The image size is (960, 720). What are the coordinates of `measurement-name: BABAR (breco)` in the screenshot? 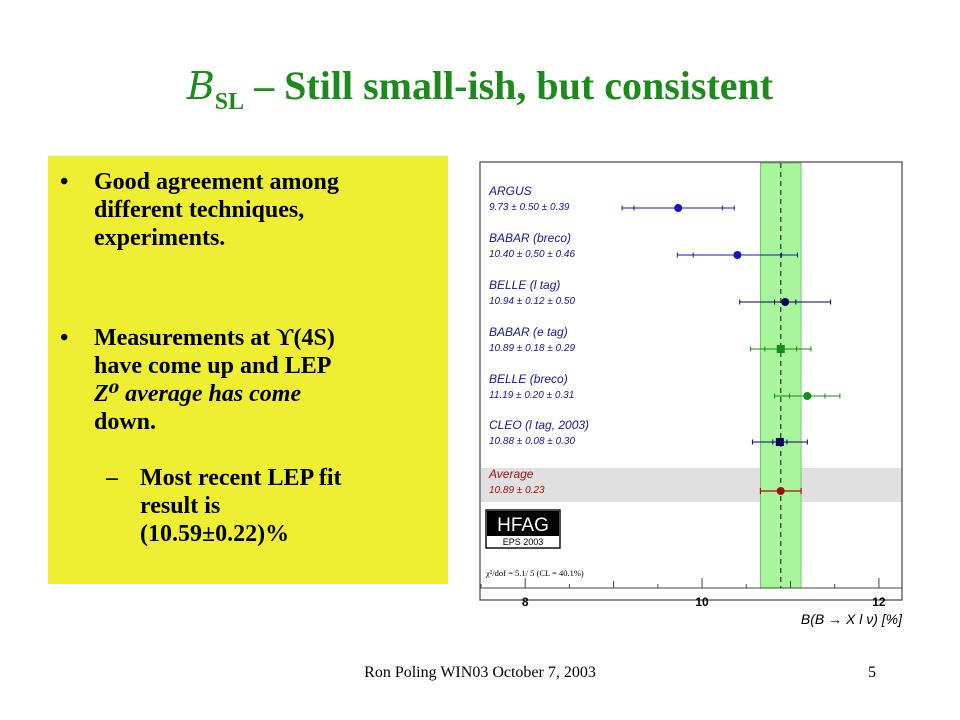 It's located at (530, 238).